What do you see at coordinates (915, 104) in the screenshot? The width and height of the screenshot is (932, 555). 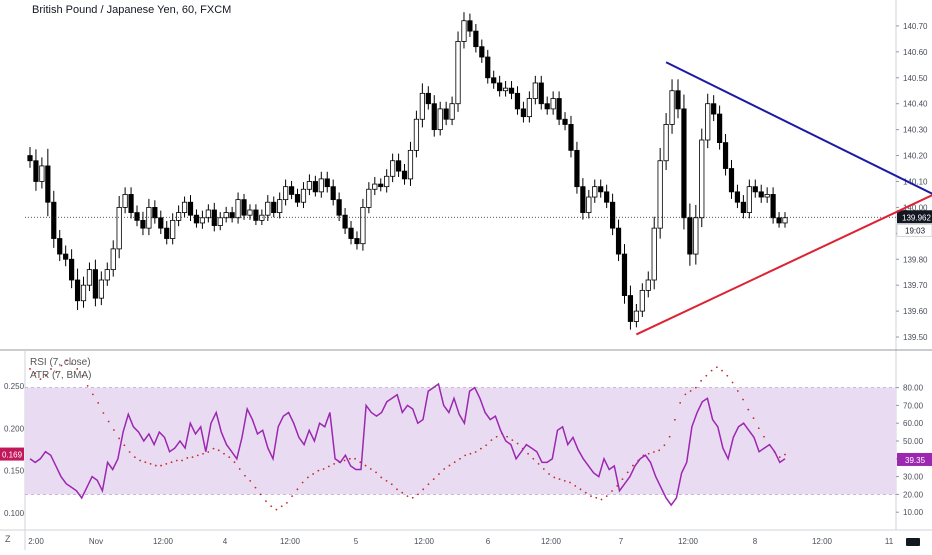 I see `price-axis-label: 140.40` at bounding box center [915, 104].